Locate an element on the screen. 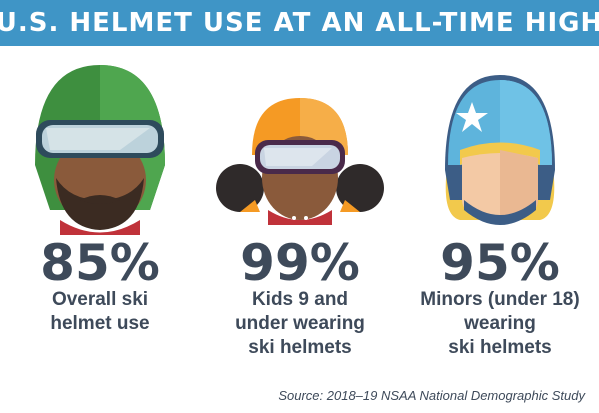 This screenshot has height=413, width=599. stat-label: Overall ski helmet use is located at coordinates (100, 311).